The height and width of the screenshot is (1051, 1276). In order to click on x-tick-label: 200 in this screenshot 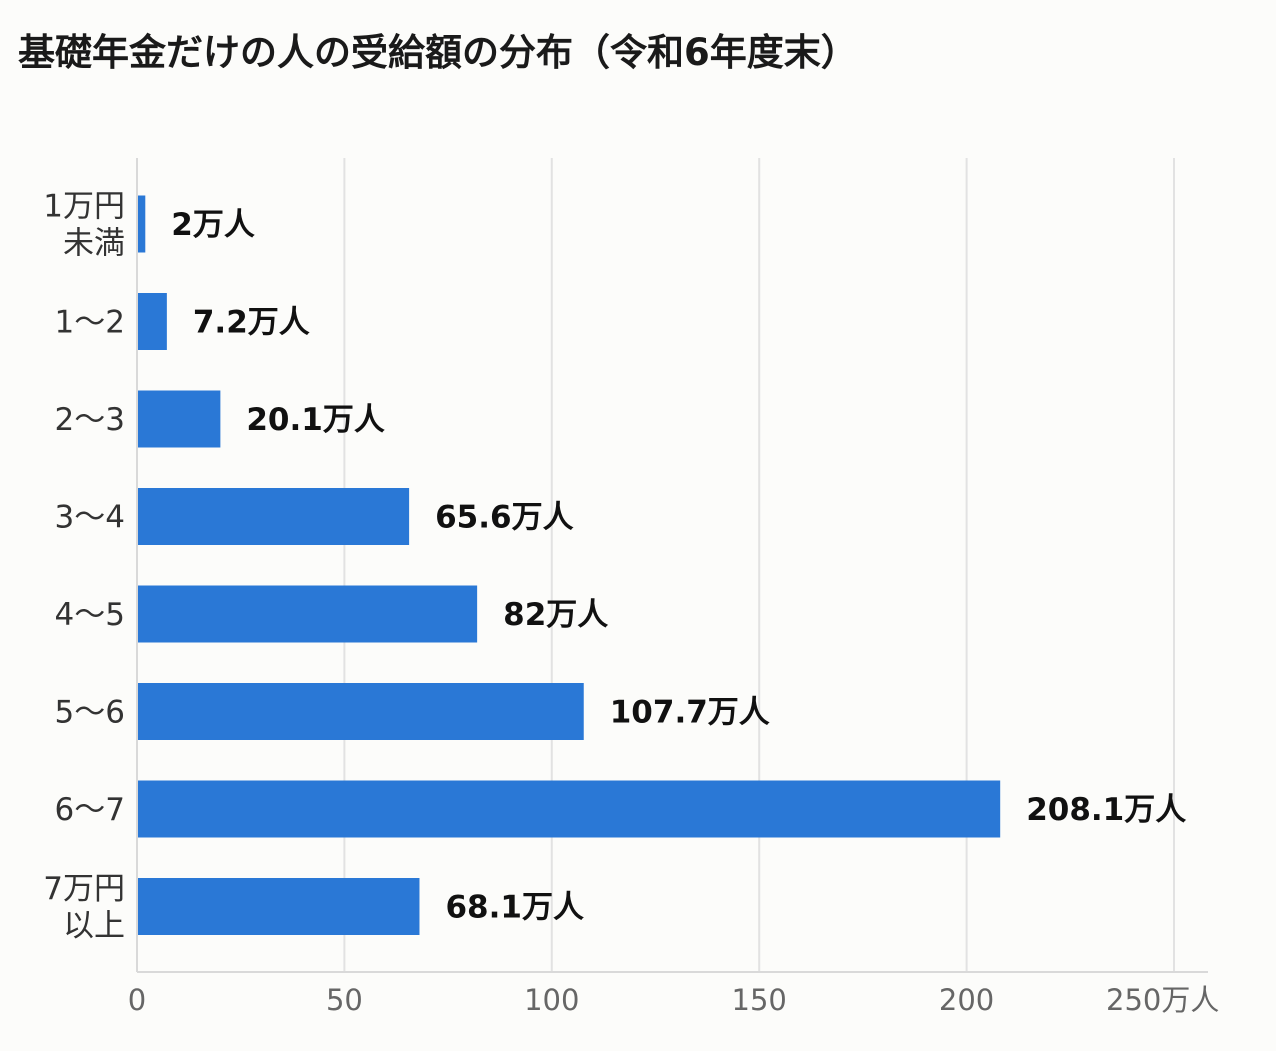, I will do `click(966, 1000)`.